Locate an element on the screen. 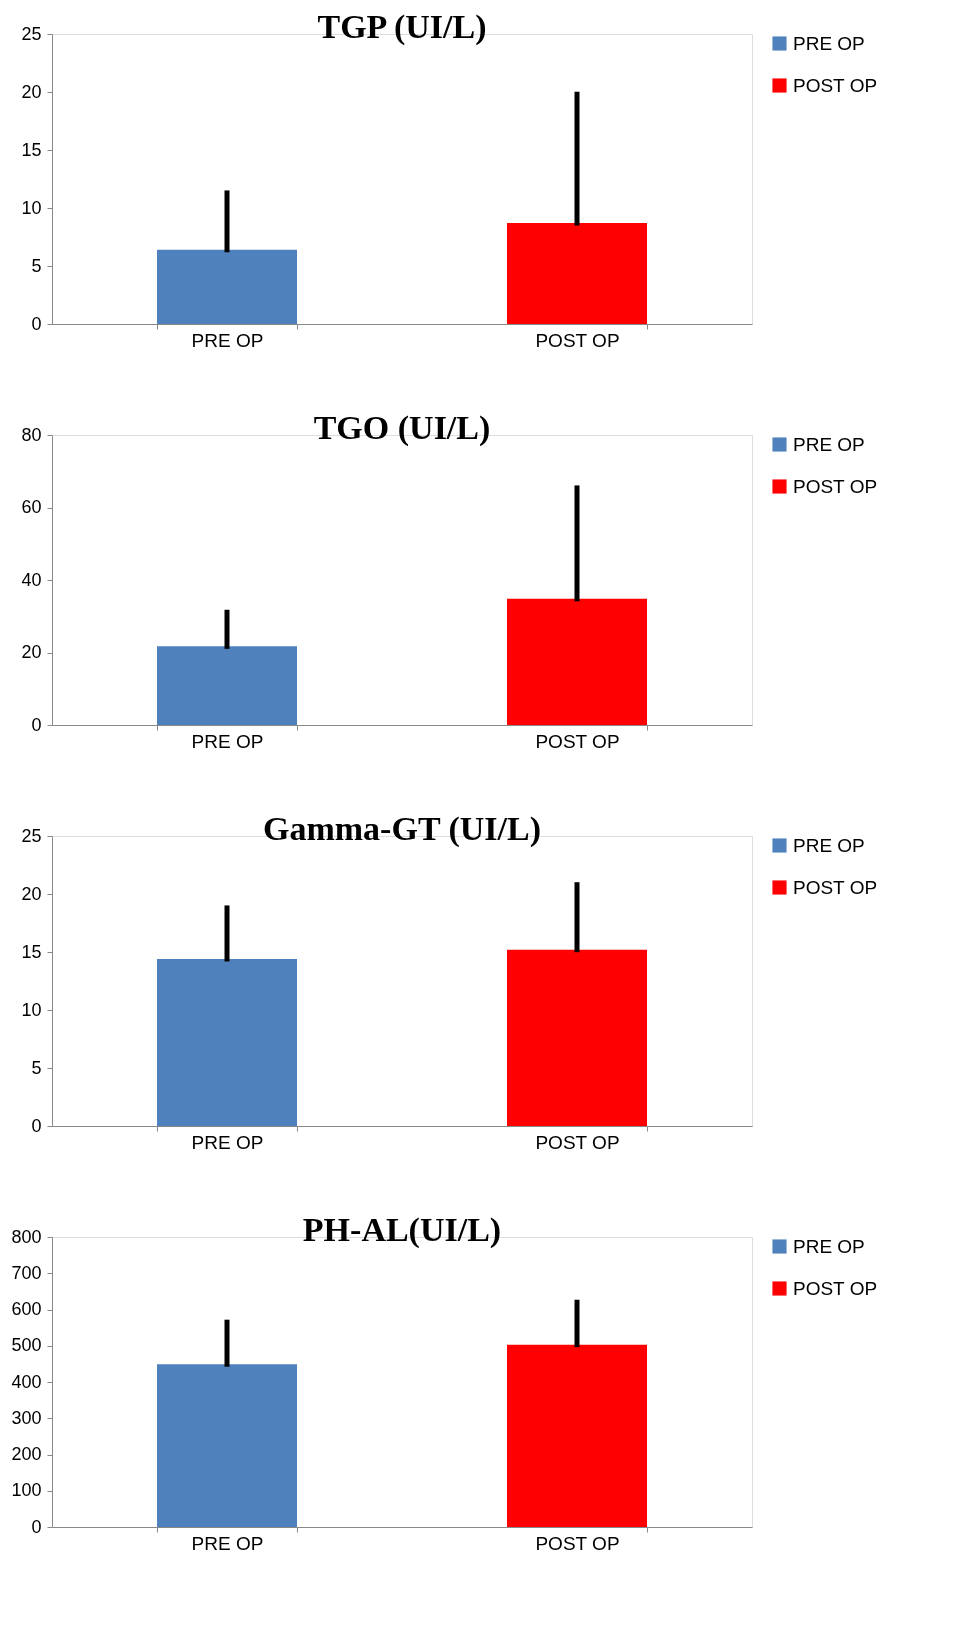 The image size is (976, 1636). y-tick-label: 800 is located at coordinates (26, 1236).